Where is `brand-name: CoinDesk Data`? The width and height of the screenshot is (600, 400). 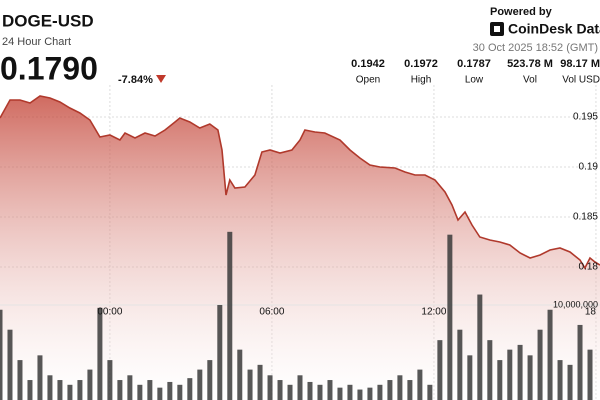
brand-name: CoinDesk Data is located at coordinates (554, 29).